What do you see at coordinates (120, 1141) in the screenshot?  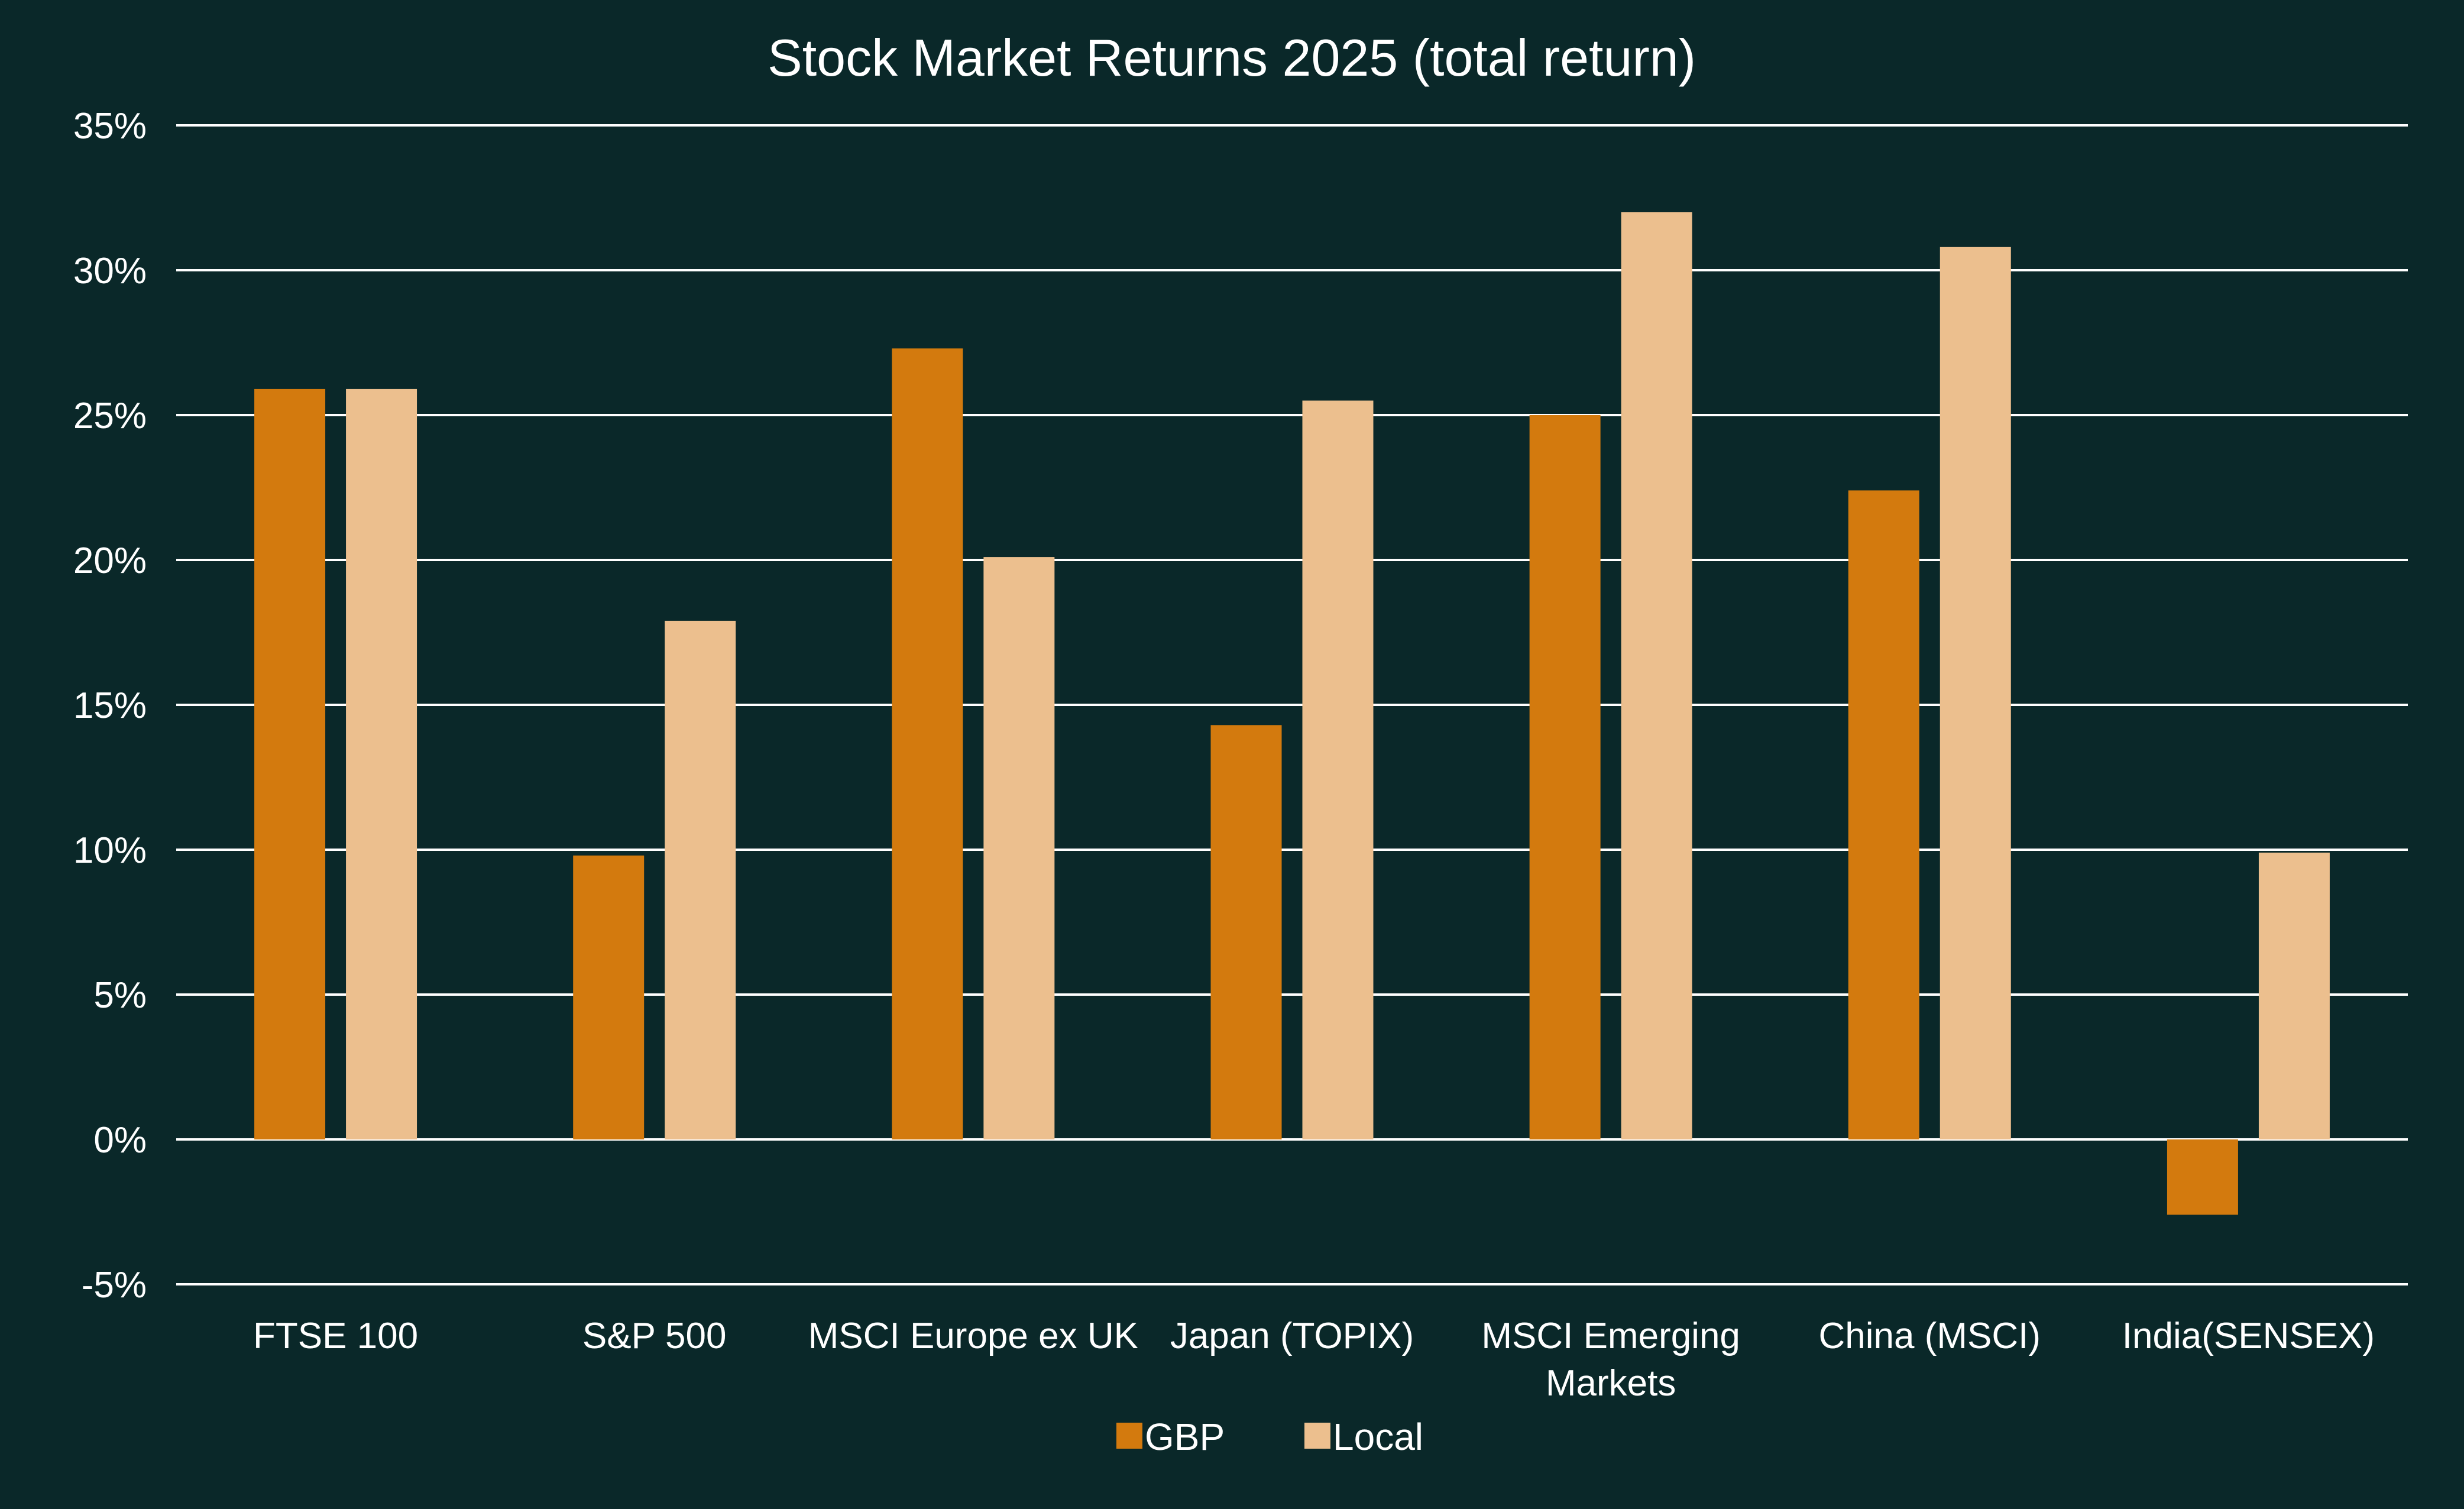 I see `y-tick-label: 0%` at bounding box center [120, 1141].